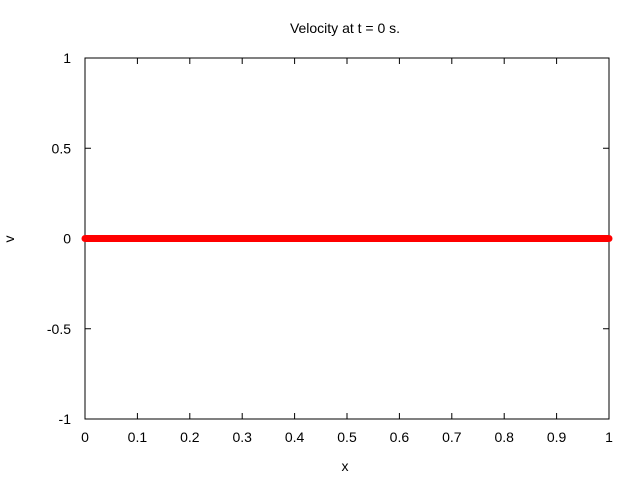 This screenshot has height=480, width=640. What do you see at coordinates (138, 437) in the screenshot?
I see `x-tick-label: 0.1` at bounding box center [138, 437].